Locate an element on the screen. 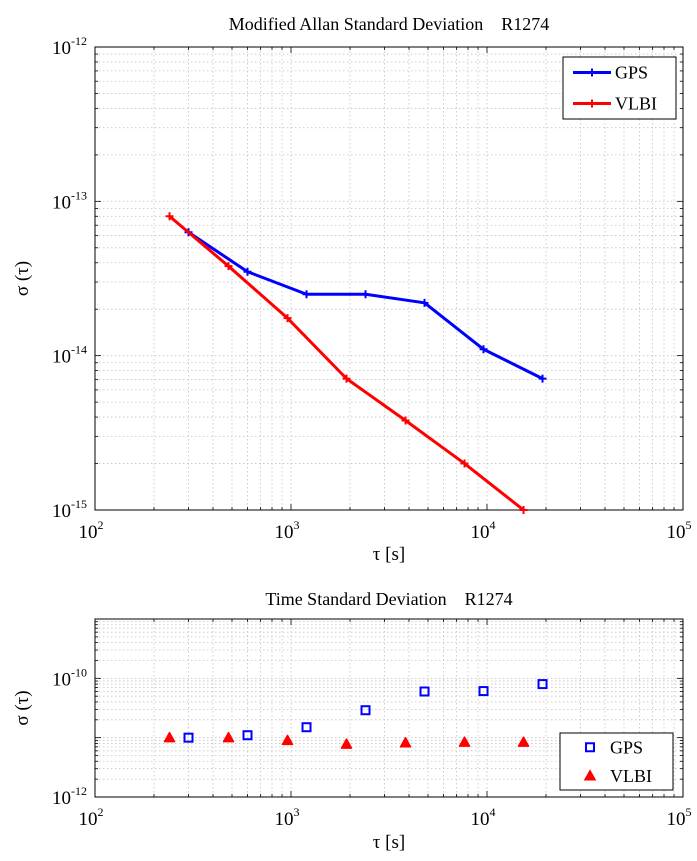 The image size is (697, 861). y-tick-label-exponent: -15 is located at coordinates (79, 504).